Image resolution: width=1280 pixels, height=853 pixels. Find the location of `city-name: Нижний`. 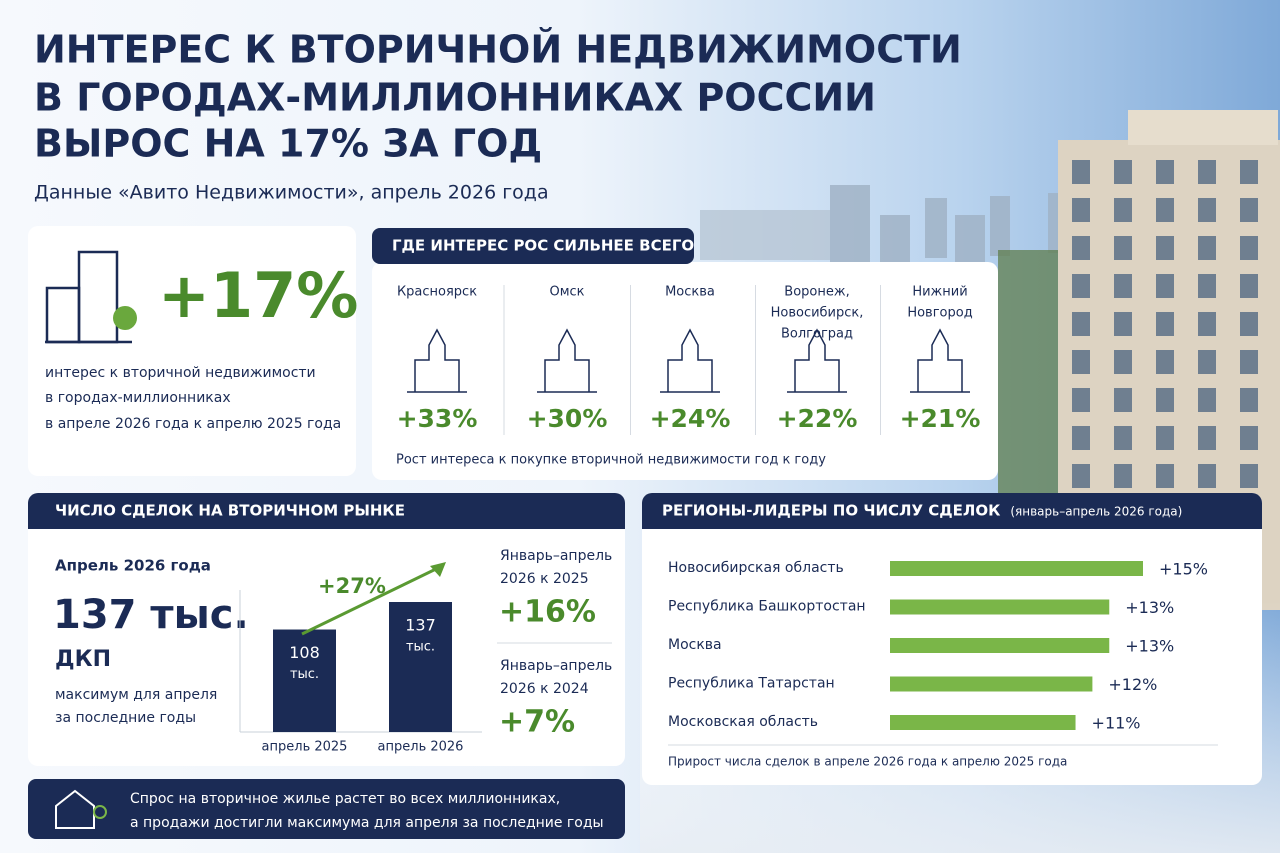

city-name: Нижний is located at coordinates (939, 292).